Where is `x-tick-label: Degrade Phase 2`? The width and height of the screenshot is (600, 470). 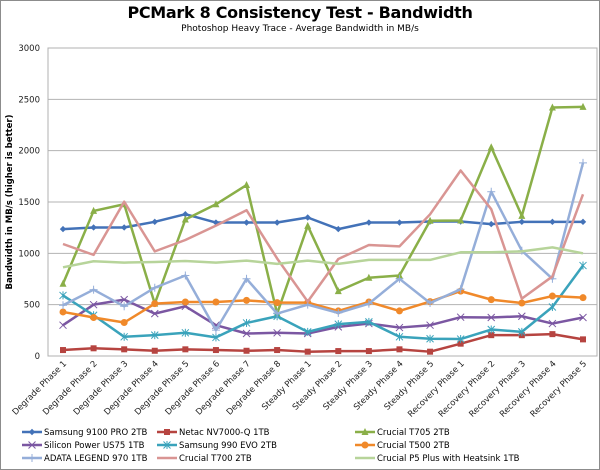
x-tick-label: Degrade Phase 2 is located at coordinates (70, 388).